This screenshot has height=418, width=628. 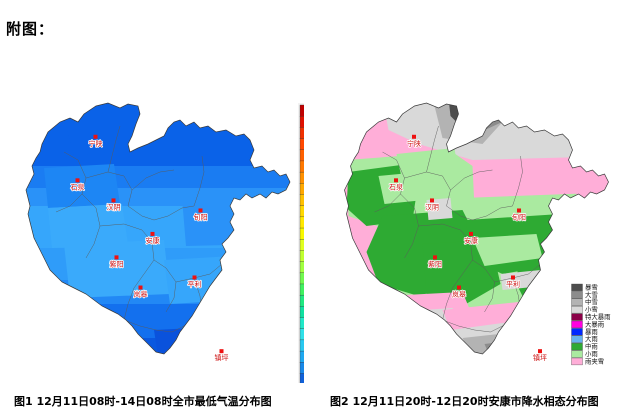 I want to click on legend-label: 小雪, so click(x=591, y=309).